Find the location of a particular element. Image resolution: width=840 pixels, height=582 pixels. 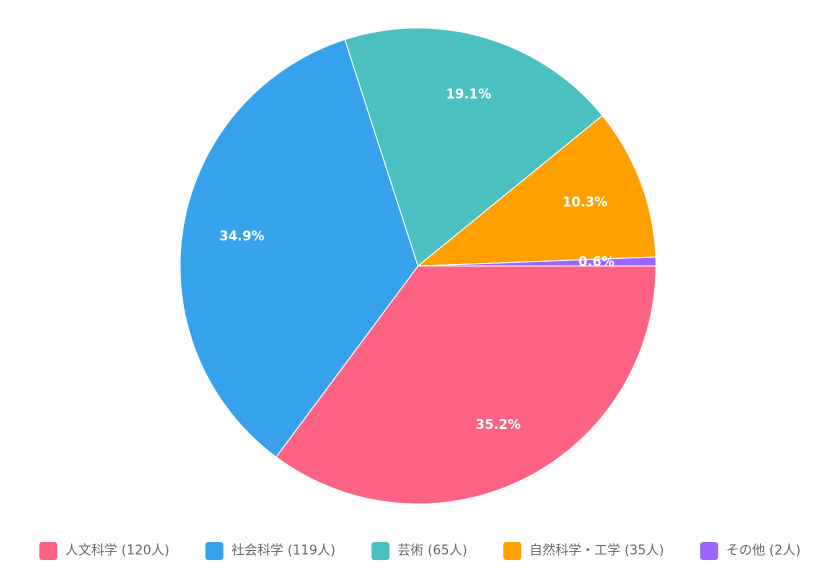

legend-label: その他 (2人) is located at coordinates (763, 551).